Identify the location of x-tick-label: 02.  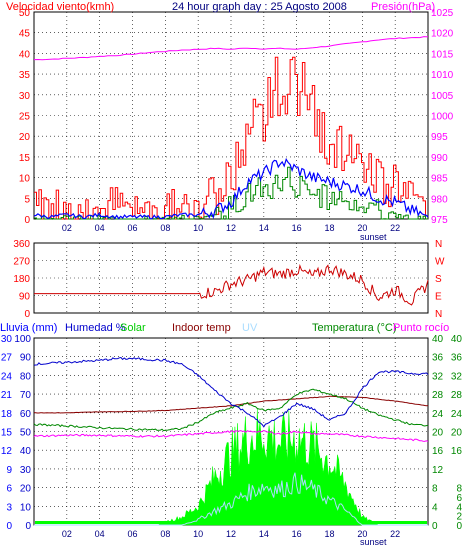
(67, 534).